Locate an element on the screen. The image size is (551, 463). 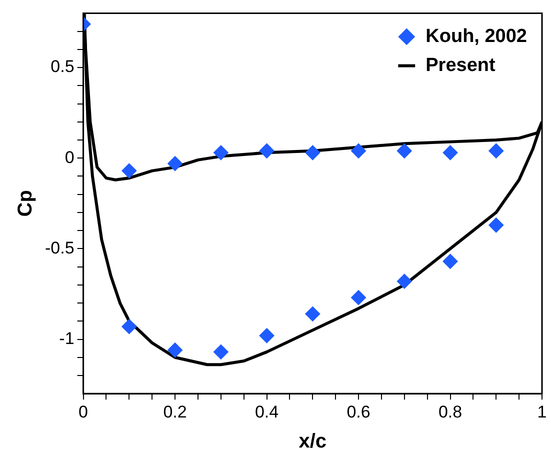
x-tick-label: 0.8 is located at coordinates (450, 412).